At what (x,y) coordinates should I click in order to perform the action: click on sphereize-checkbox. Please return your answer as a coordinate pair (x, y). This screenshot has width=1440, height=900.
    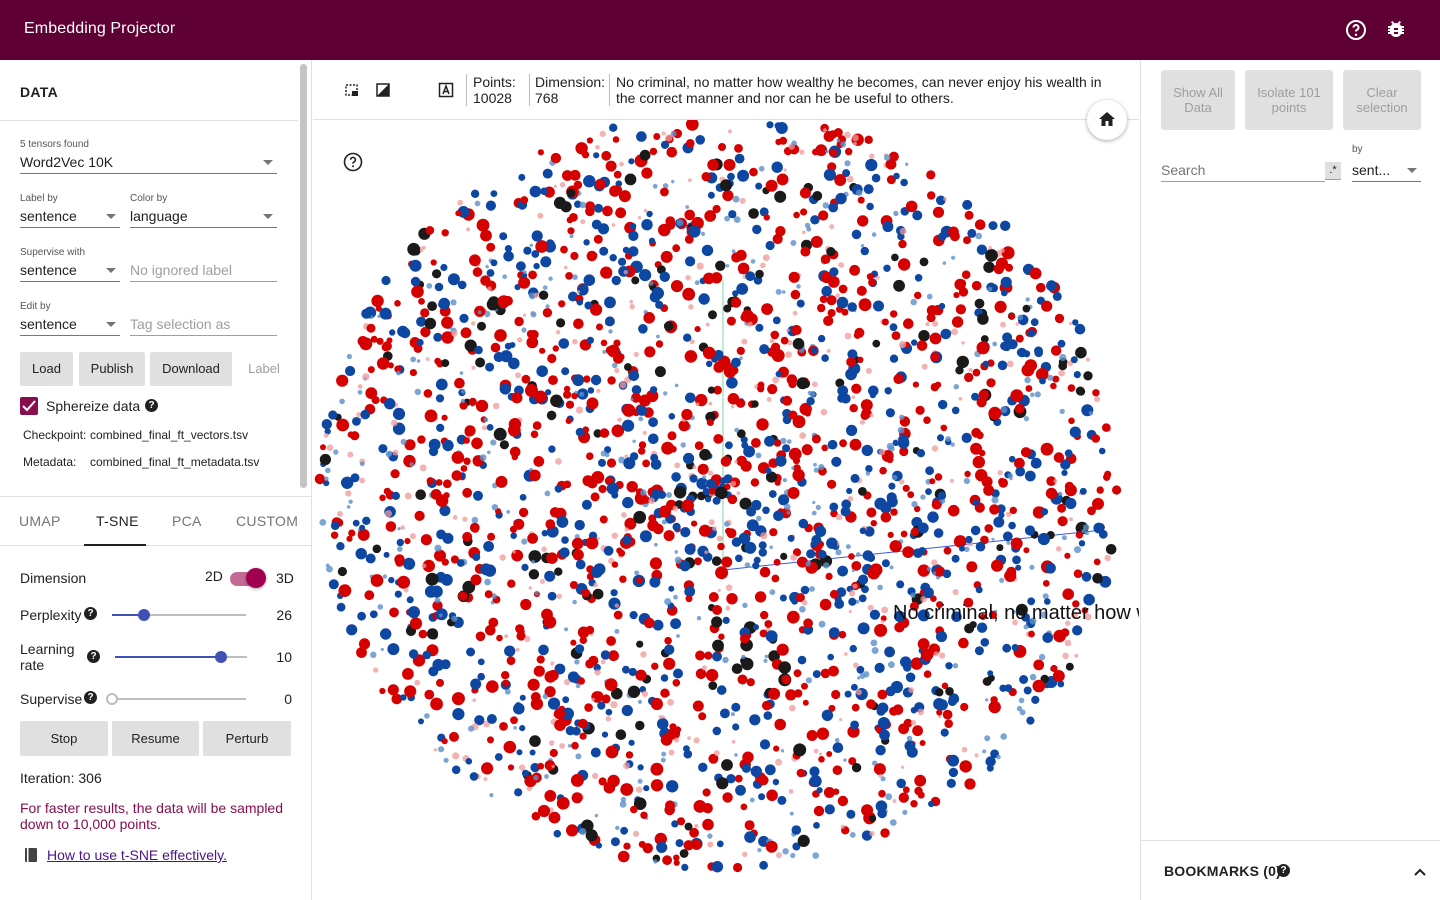
    Looking at the image, I should click on (29, 406).